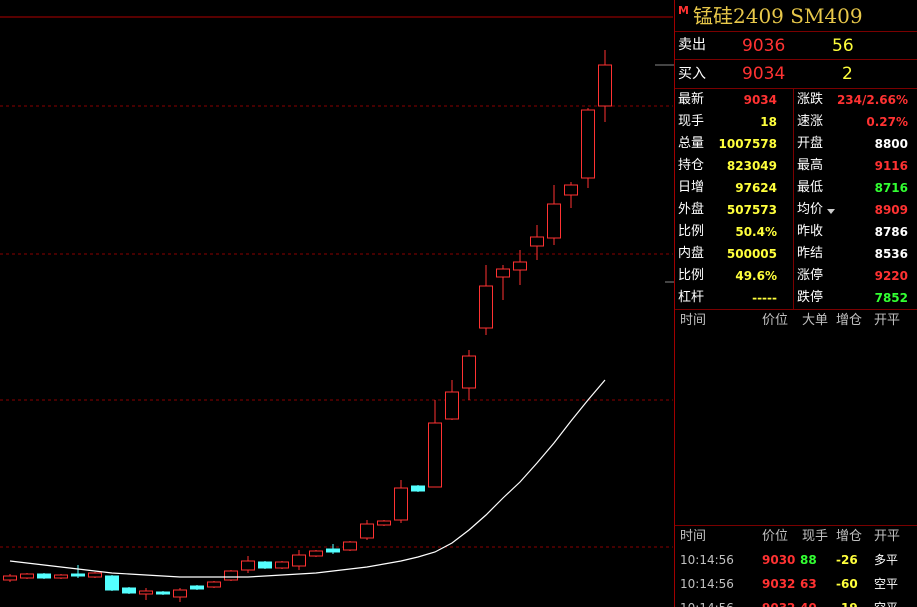 The height and width of the screenshot is (607, 917). I want to click on stat-value: 823049, so click(751, 166).